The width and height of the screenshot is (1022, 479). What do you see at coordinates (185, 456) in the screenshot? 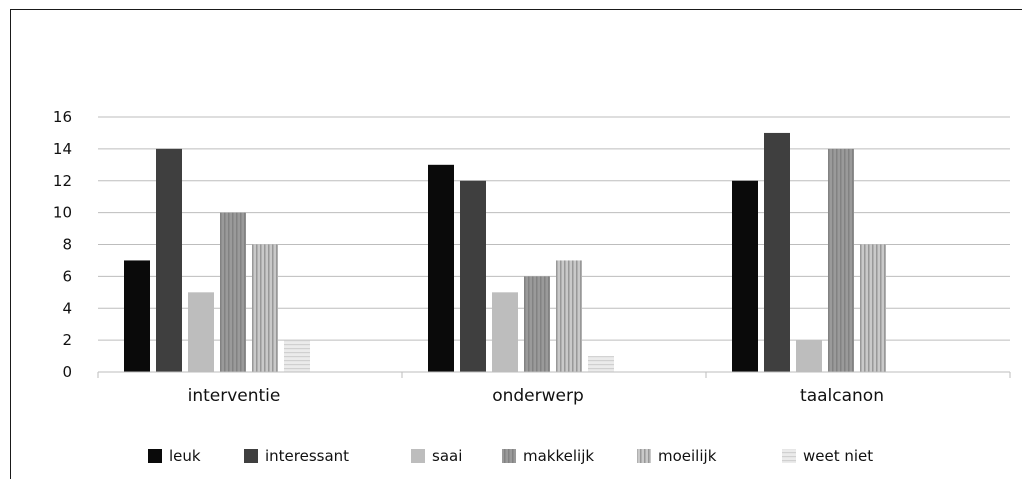
I see `legend-label-leuk: leuk` at bounding box center [185, 456].